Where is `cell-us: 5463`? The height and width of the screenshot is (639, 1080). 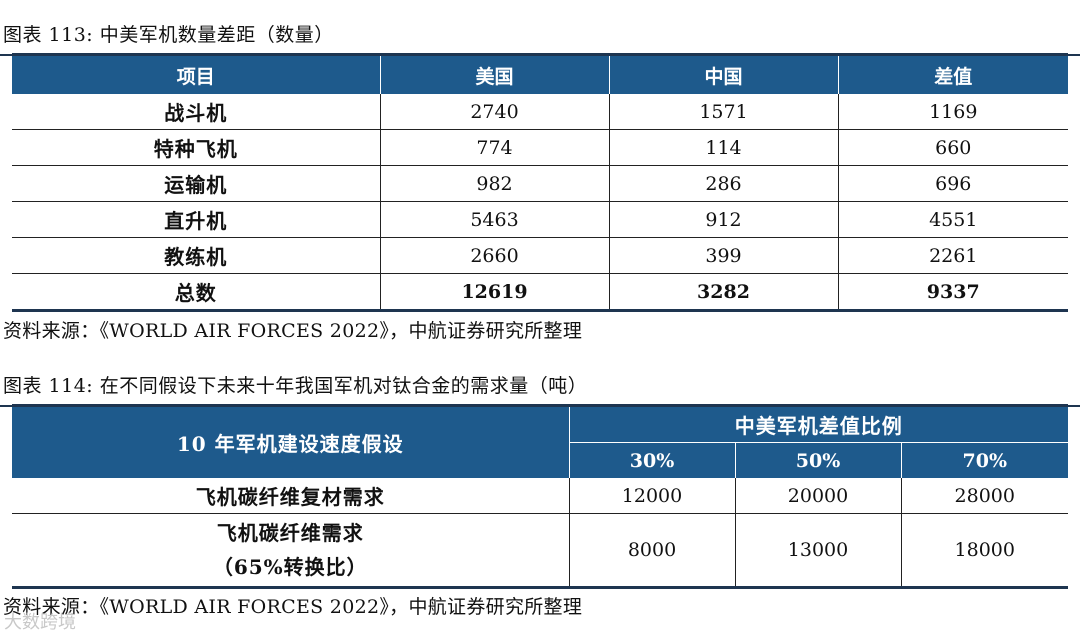
cell-us: 5463 is located at coordinates (495, 219).